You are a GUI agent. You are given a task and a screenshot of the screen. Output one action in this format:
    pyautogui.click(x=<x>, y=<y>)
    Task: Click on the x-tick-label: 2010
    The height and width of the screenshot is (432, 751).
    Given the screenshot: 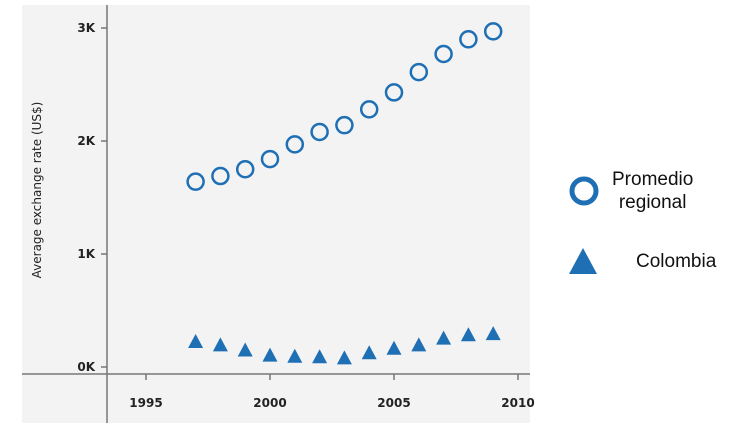 What is the action you would take?
    pyautogui.click(x=517, y=403)
    